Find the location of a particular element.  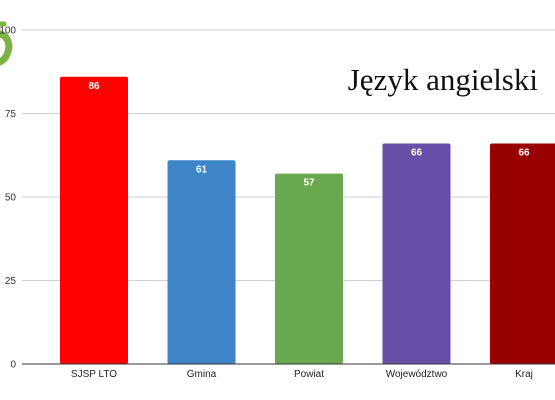

logo-fragment is located at coordinates (6, 43).